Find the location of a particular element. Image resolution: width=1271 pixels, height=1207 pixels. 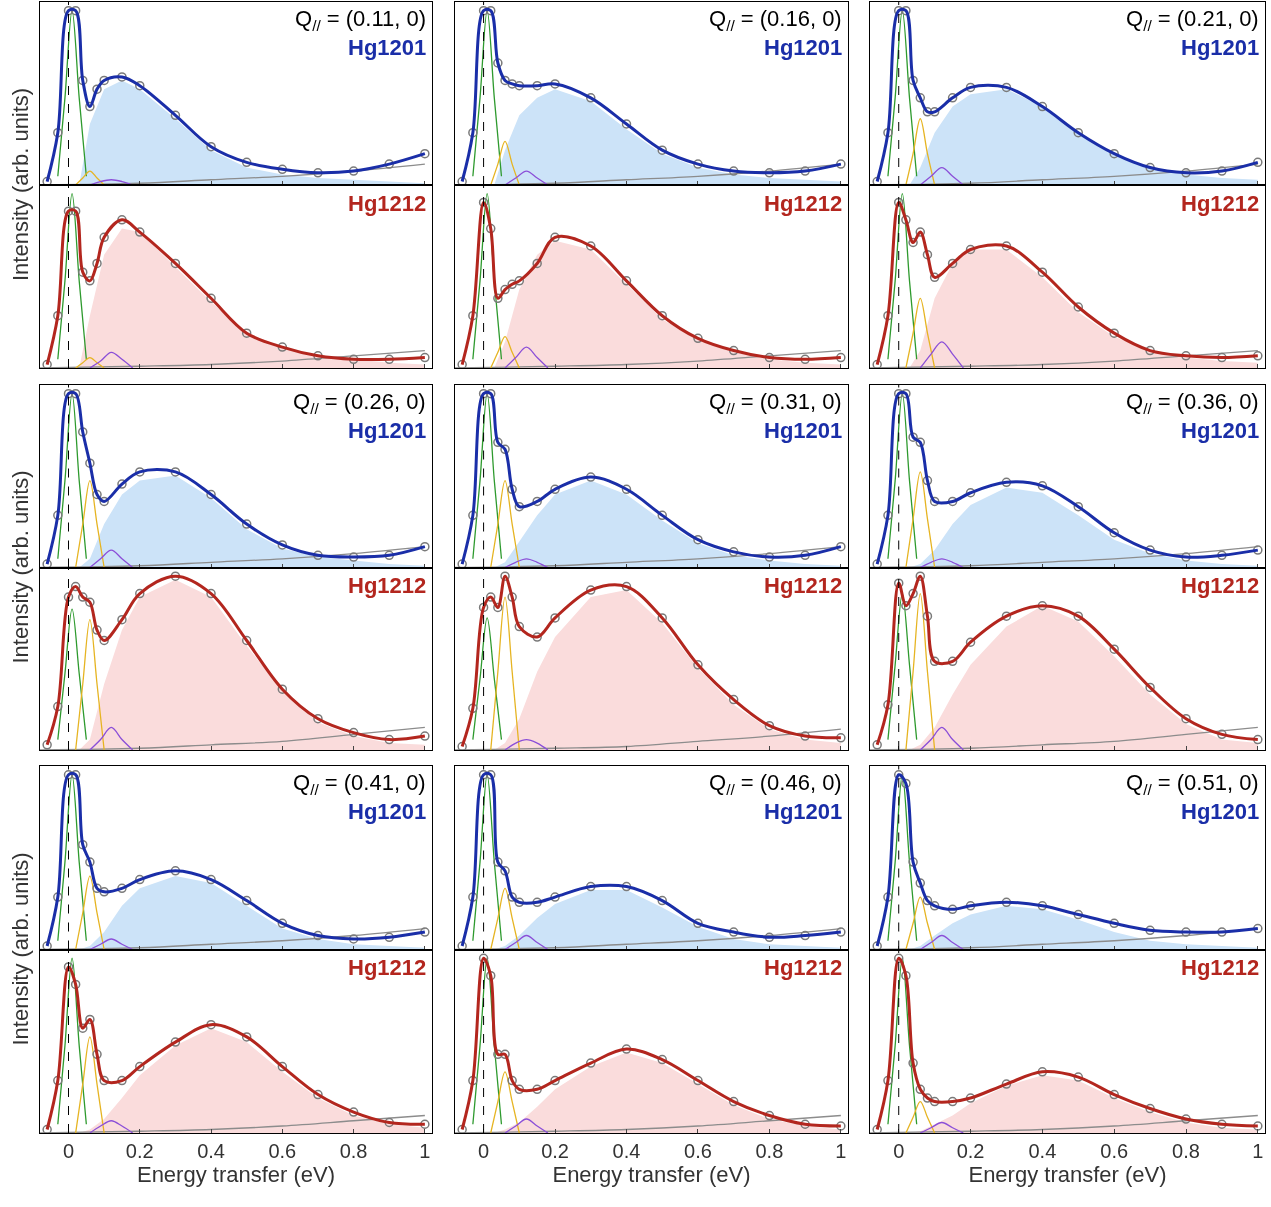

annotation: Q$_{//}$ = (0.41, 0) is located at coordinates (359, 784).